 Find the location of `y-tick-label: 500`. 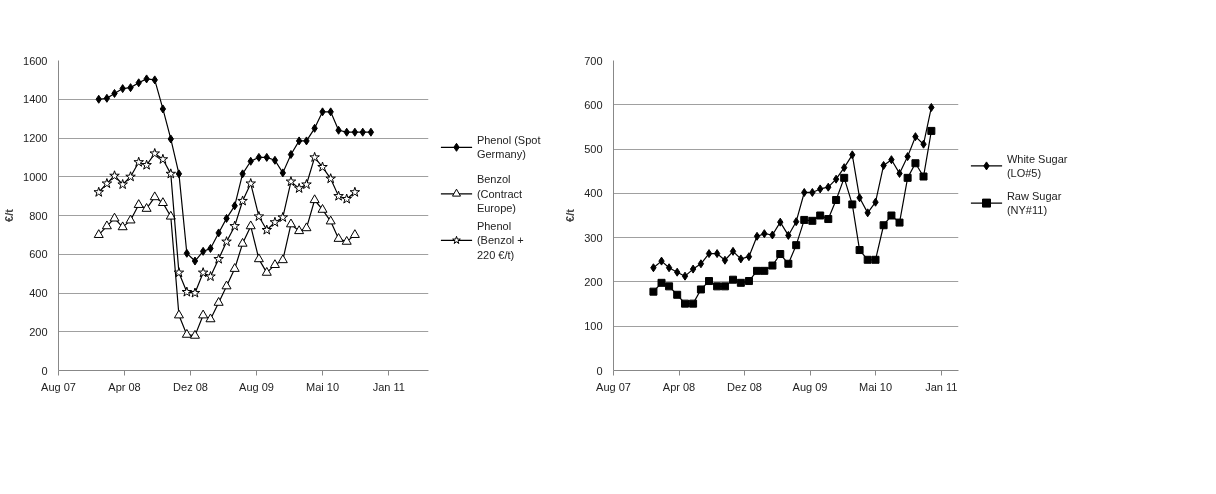

y-tick-label: 500 is located at coordinates (593, 149).